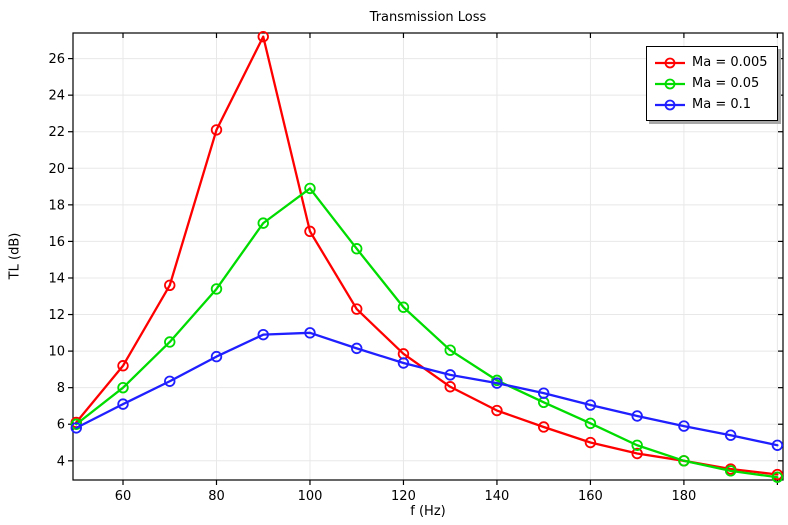 The height and width of the screenshot is (525, 788). What do you see at coordinates (56, 132) in the screenshot?
I see `y-tick-label: 22` at bounding box center [56, 132].